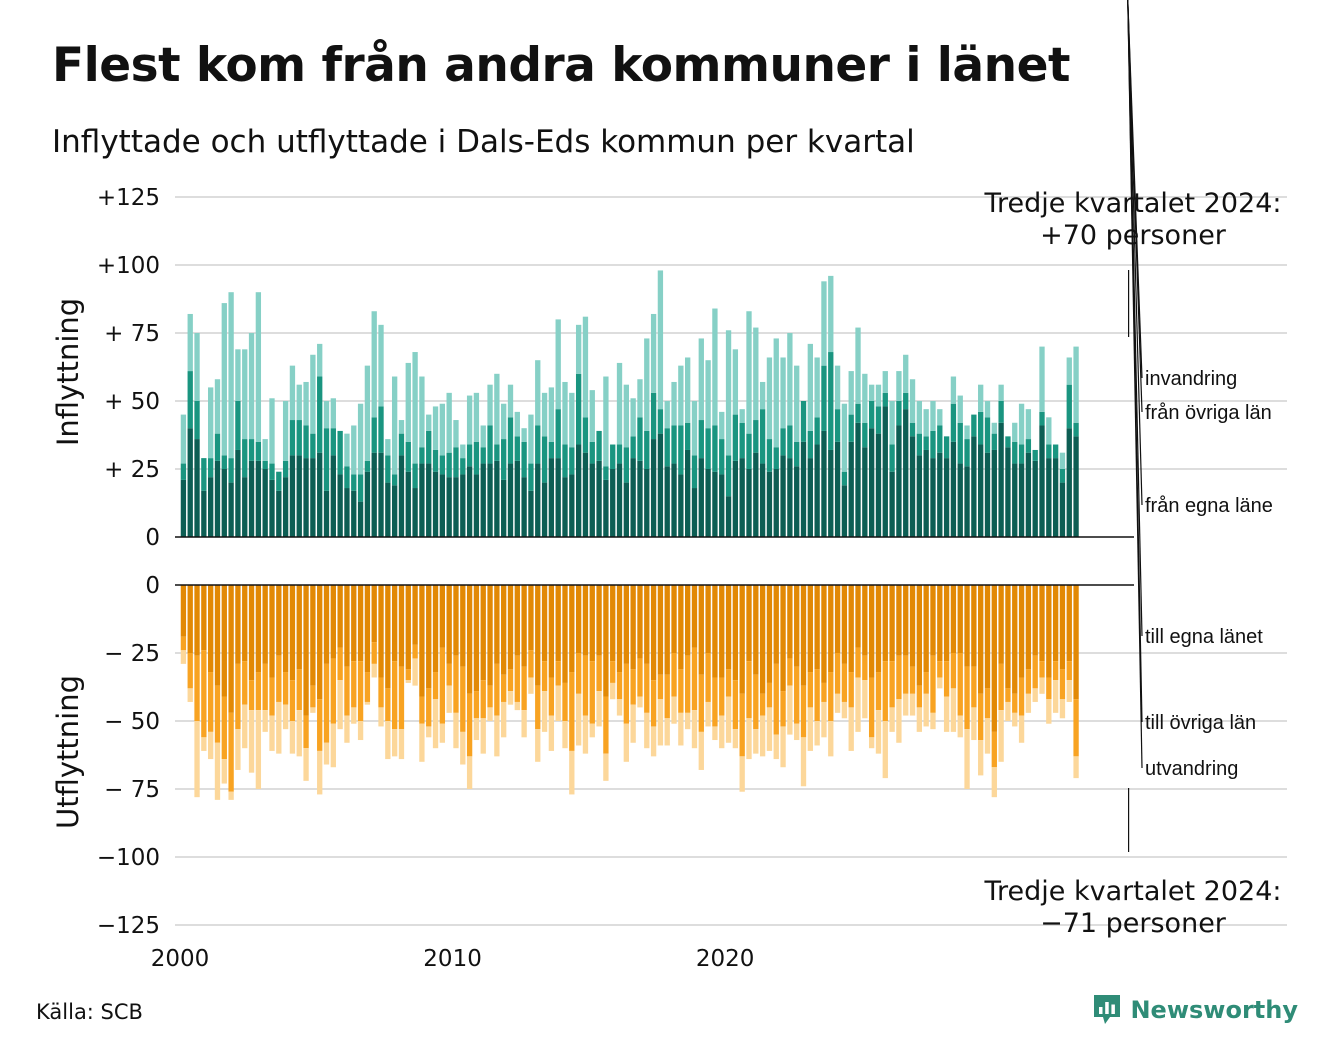  Describe the element at coordinates (1133, 203) in the screenshot. I see `annotation-line: Tredje kvartalet 2024:` at that location.